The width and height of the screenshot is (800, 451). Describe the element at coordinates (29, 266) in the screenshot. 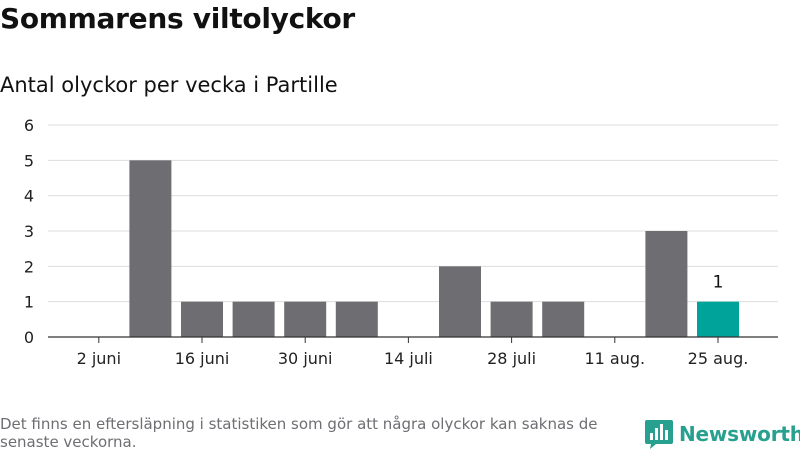

I see `y-tick-label: 2` at that location.